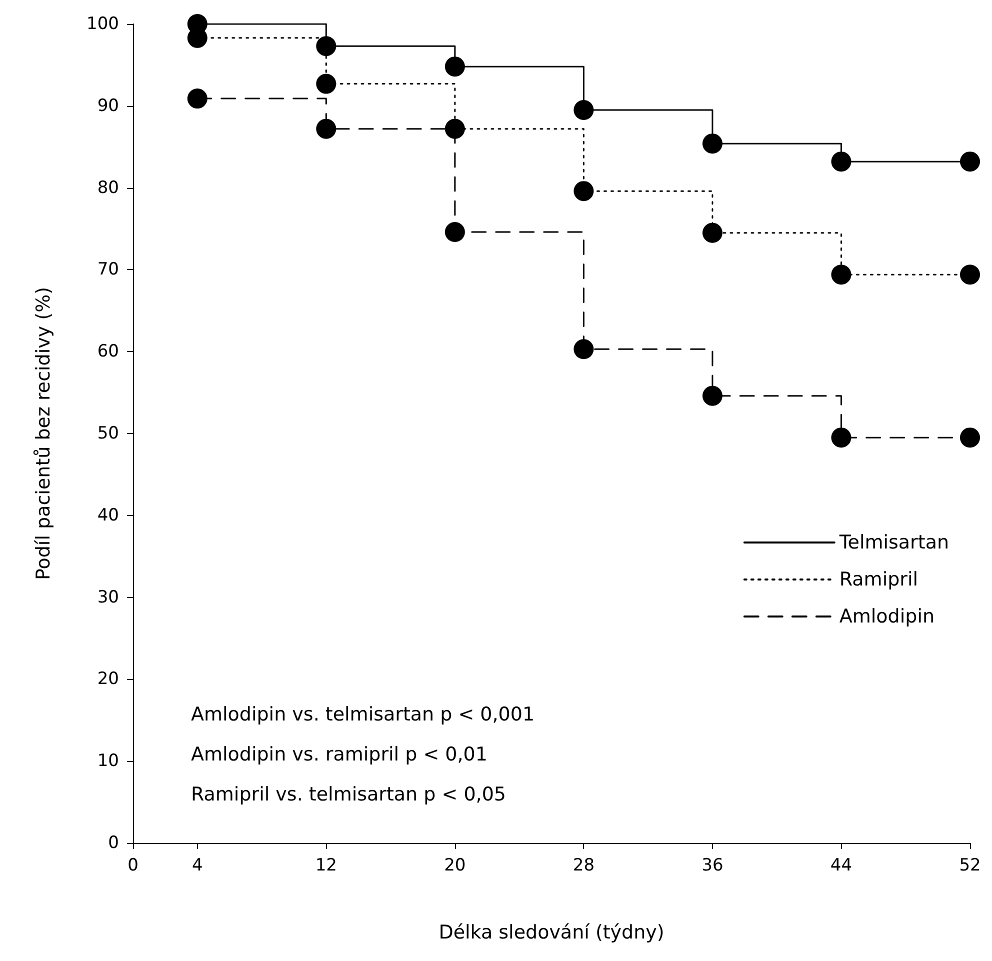 This screenshot has height=961, width=992. What do you see at coordinates (108, 270) in the screenshot?
I see `y-tick-label: 70` at bounding box center [108, 270].